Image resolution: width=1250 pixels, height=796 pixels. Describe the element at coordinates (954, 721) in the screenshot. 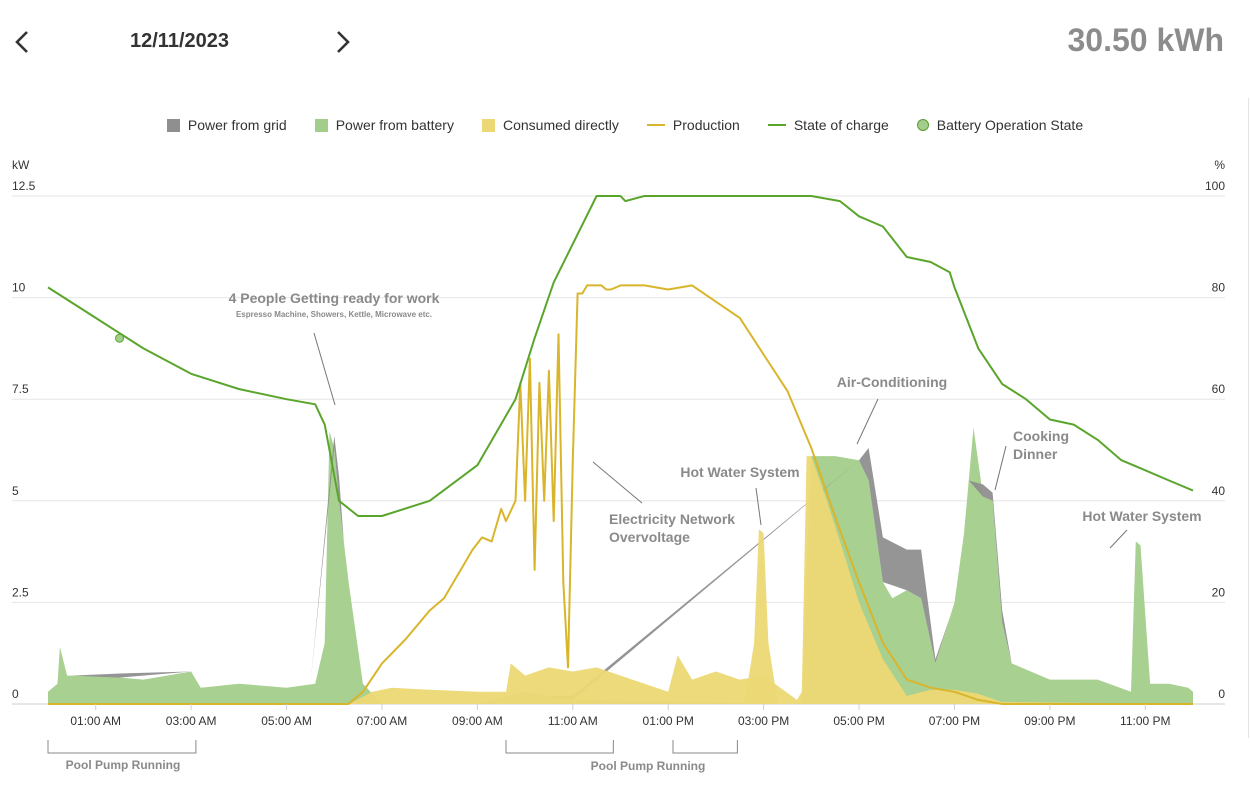

I see `x-tick-label: 07:00 PM` at that location.